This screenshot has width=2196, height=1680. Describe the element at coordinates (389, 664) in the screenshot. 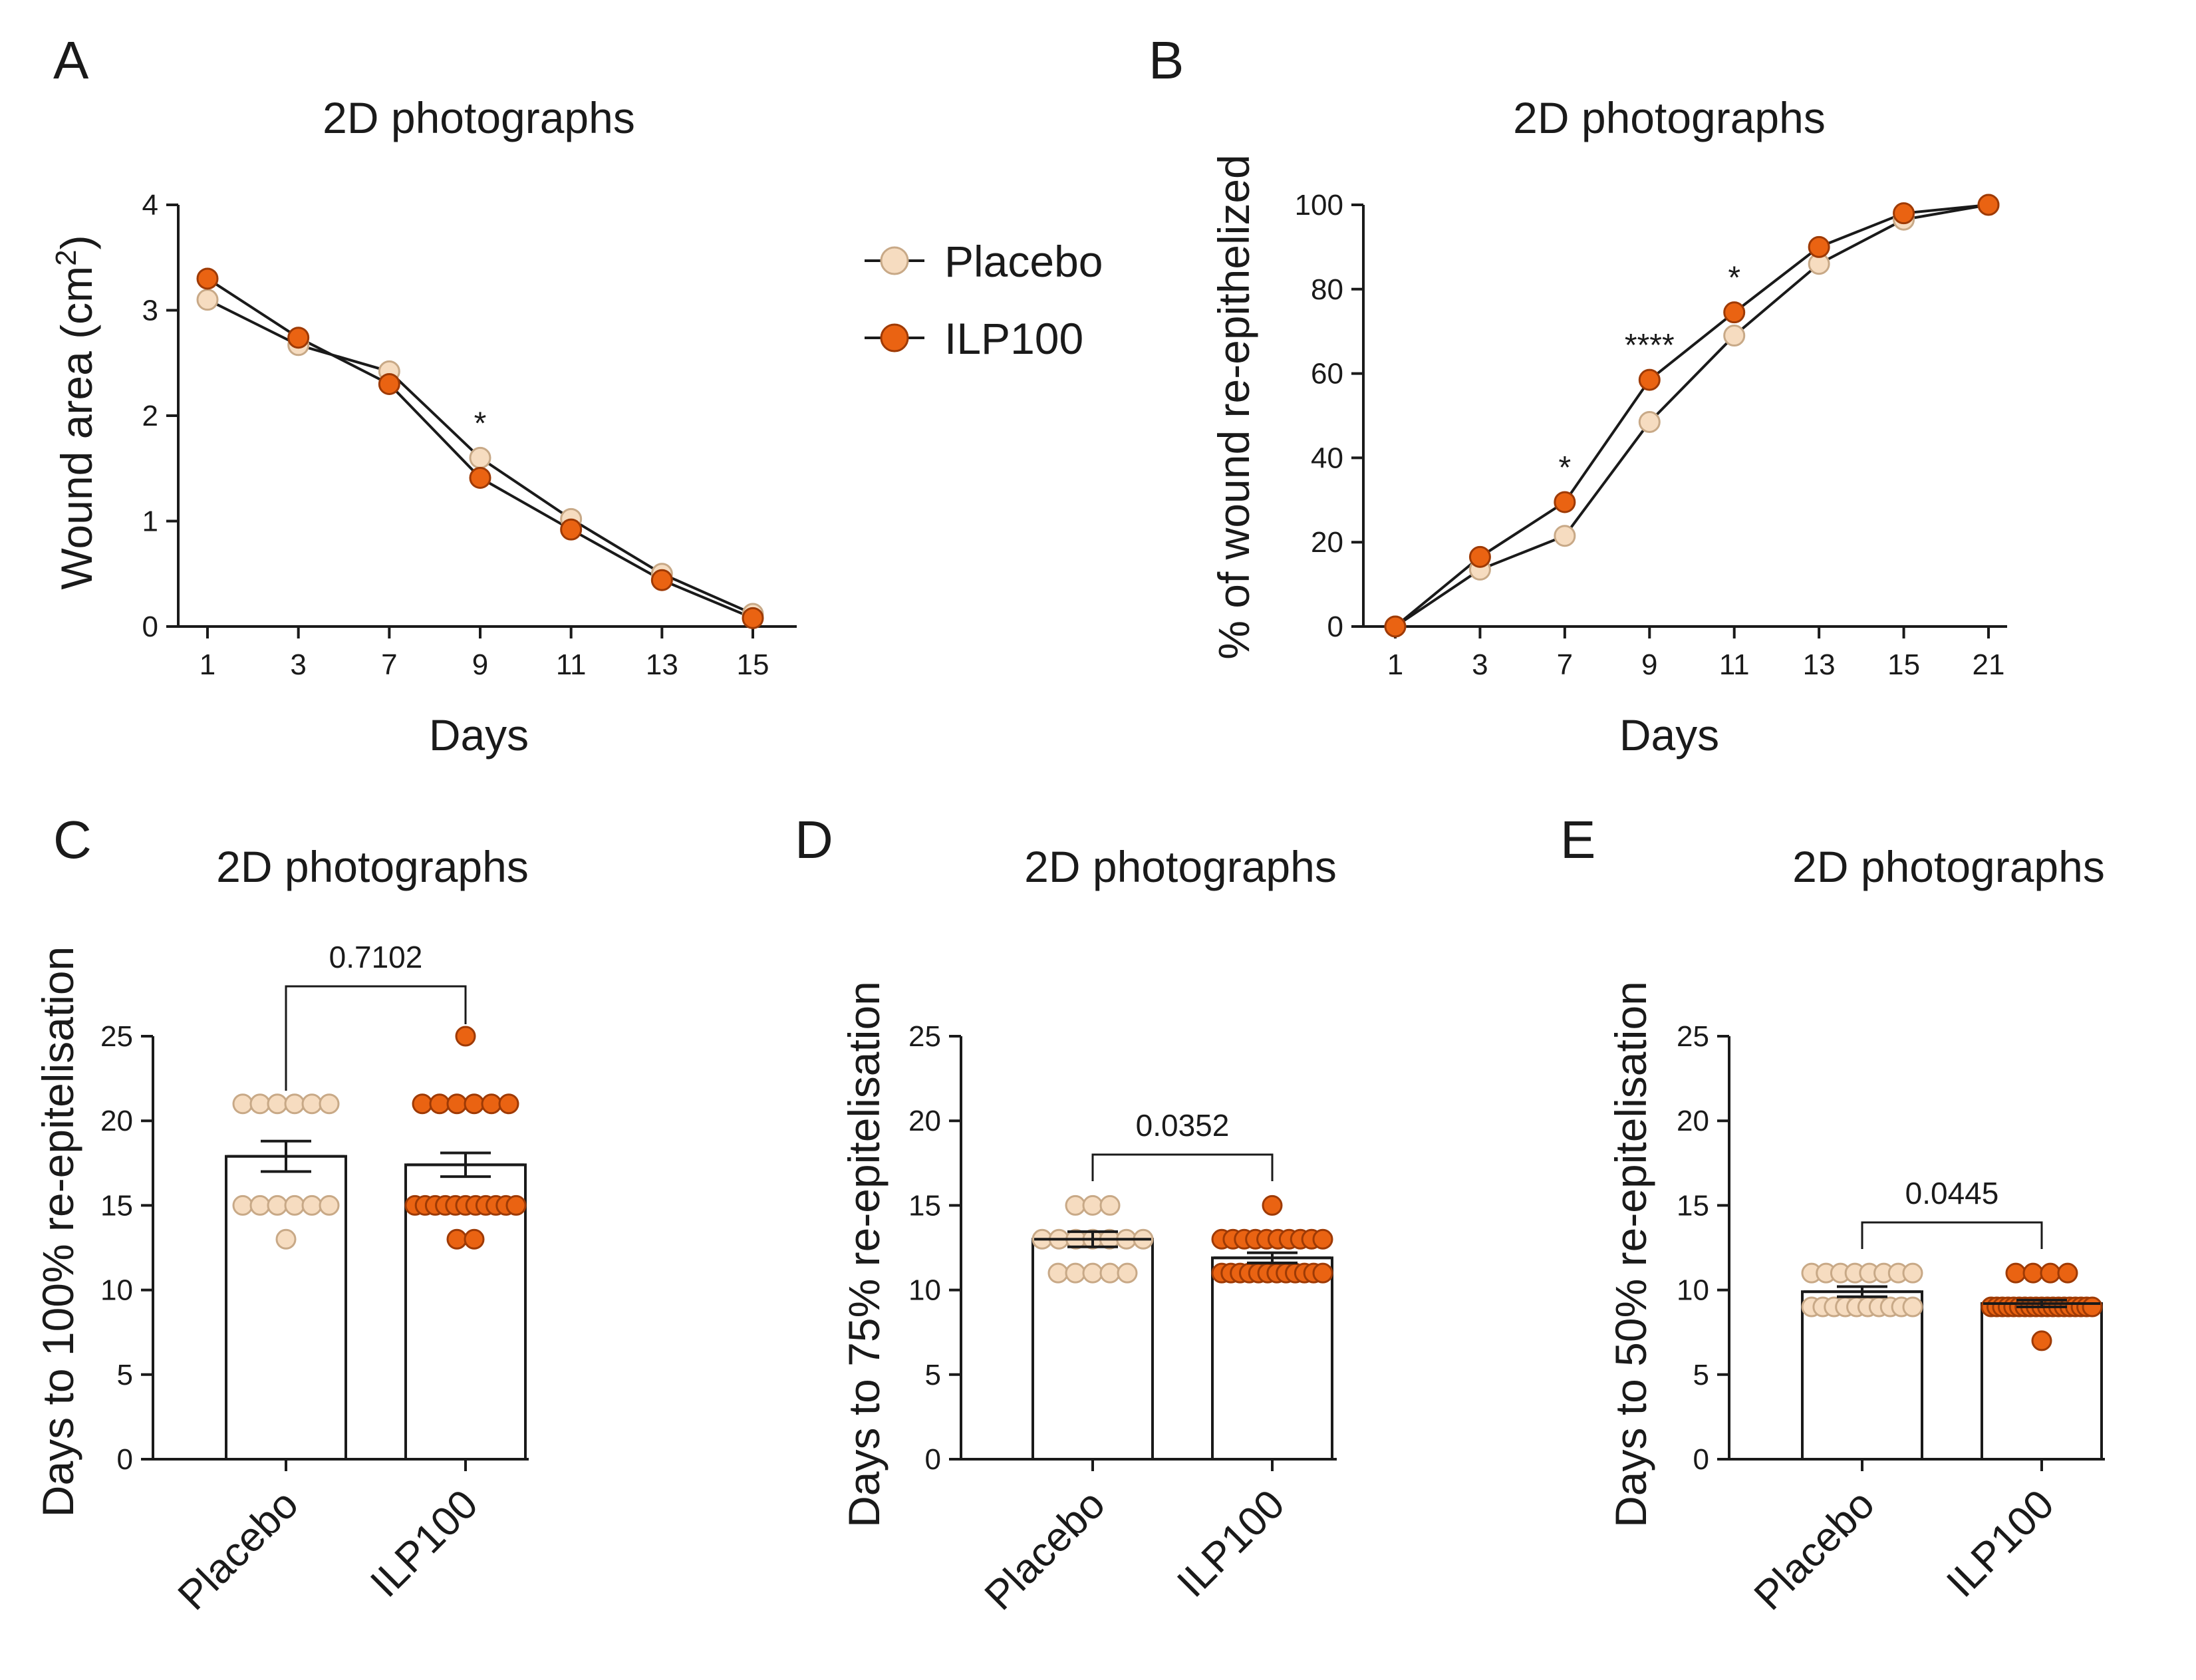

I see `panel-a-x-tick-label: 7` at that location.